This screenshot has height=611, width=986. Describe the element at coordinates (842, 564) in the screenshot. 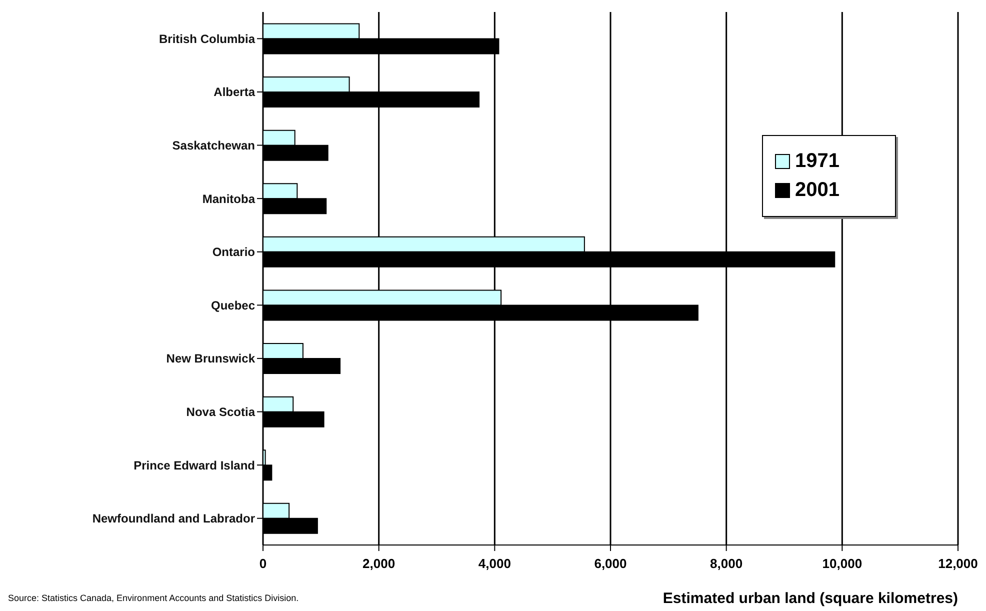

I see `x-tick-label: 10,000` at that location.